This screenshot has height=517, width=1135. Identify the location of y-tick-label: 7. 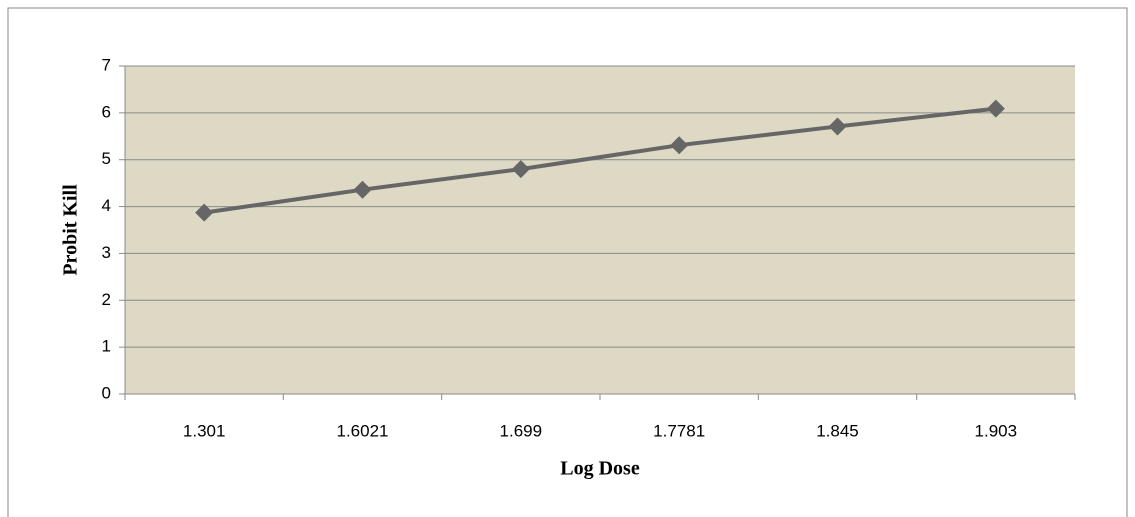
(106, 64).